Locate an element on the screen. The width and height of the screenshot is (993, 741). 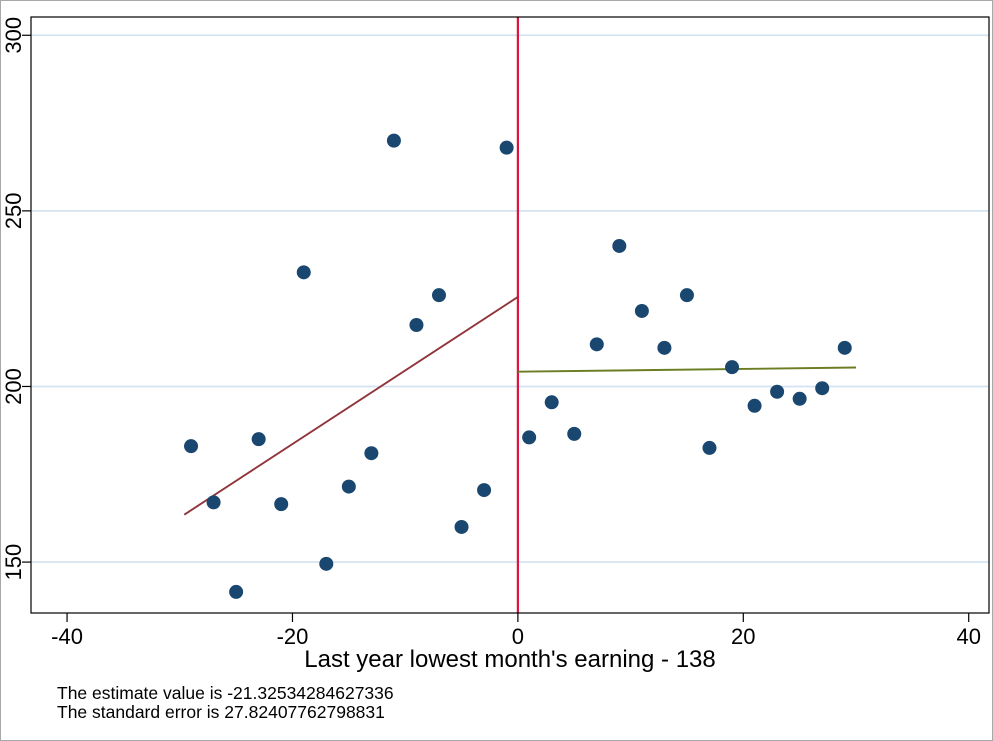
note-estimate-value: The estimate value is -21.32534284627336 is located at coordinates (225, 693).